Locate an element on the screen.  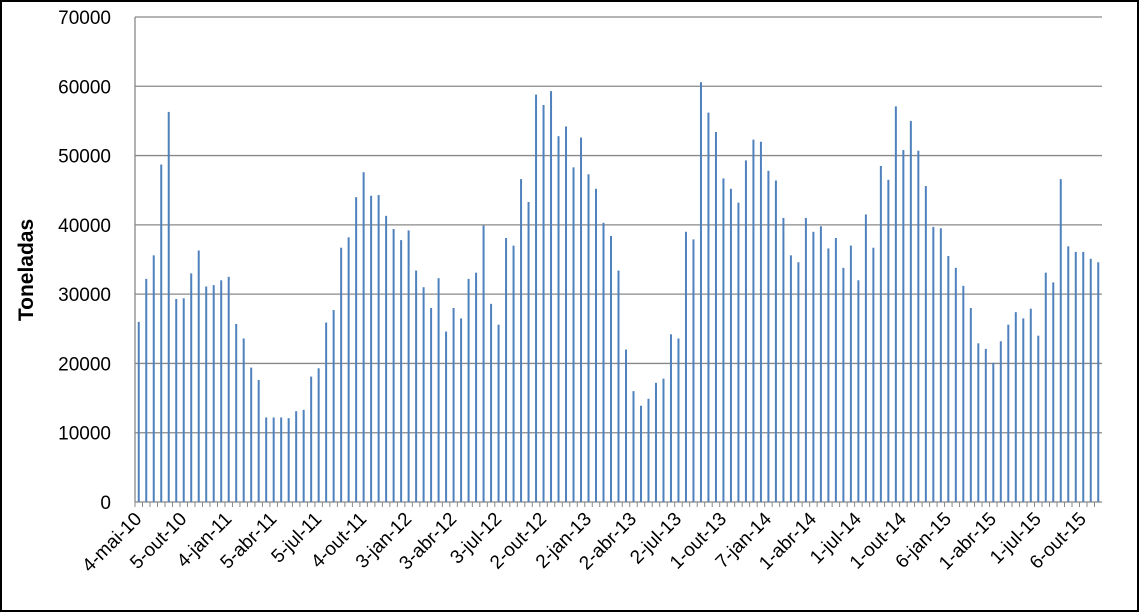
y-tick-label: 70000 is located at coordinates (84, 18).